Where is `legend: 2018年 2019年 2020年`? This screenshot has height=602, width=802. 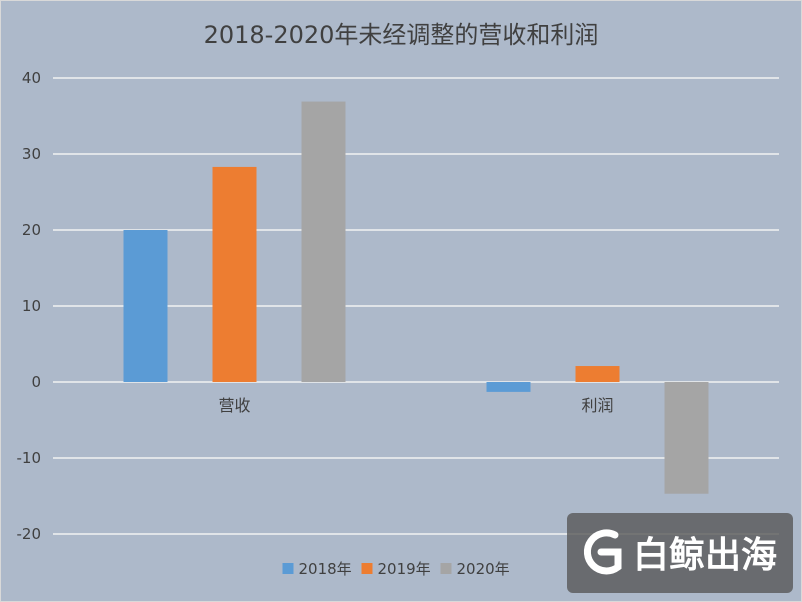 legend: 2018年 2019年 2020年 is located at coordinates (396, 569).